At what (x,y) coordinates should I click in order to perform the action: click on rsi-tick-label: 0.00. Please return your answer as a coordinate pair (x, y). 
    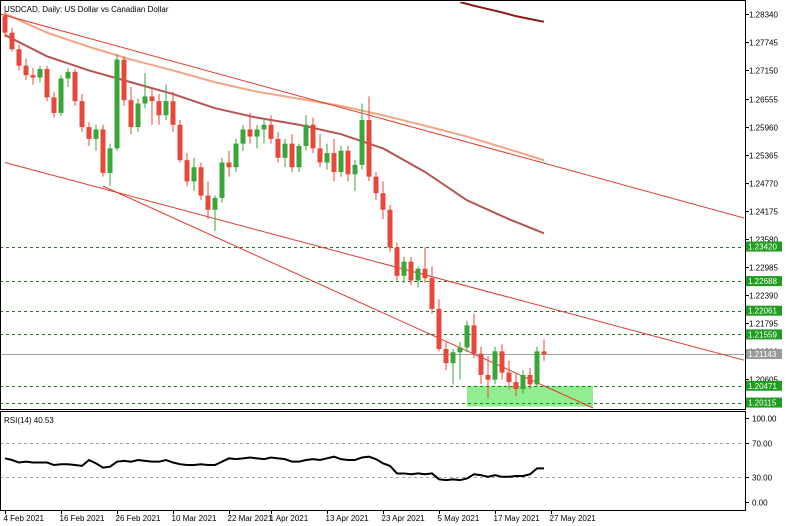
    Looking at the image, I should click on (760, 503).